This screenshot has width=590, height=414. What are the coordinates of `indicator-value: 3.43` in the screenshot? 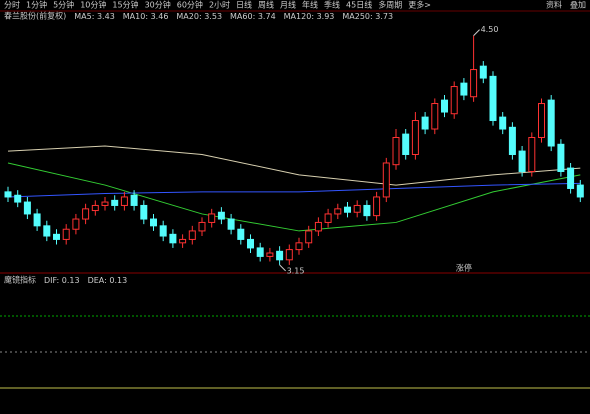 It's located at (106, 16).